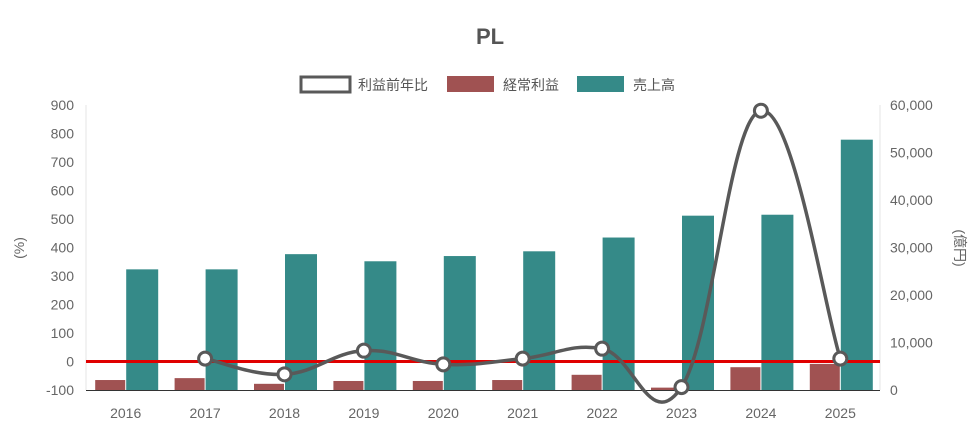 This screenshot has height=436, width=979. What do you see at coordinates (205, 413) in the screenshot?
I see `x-tick-label: 2017` at bounding box center [205, 413].